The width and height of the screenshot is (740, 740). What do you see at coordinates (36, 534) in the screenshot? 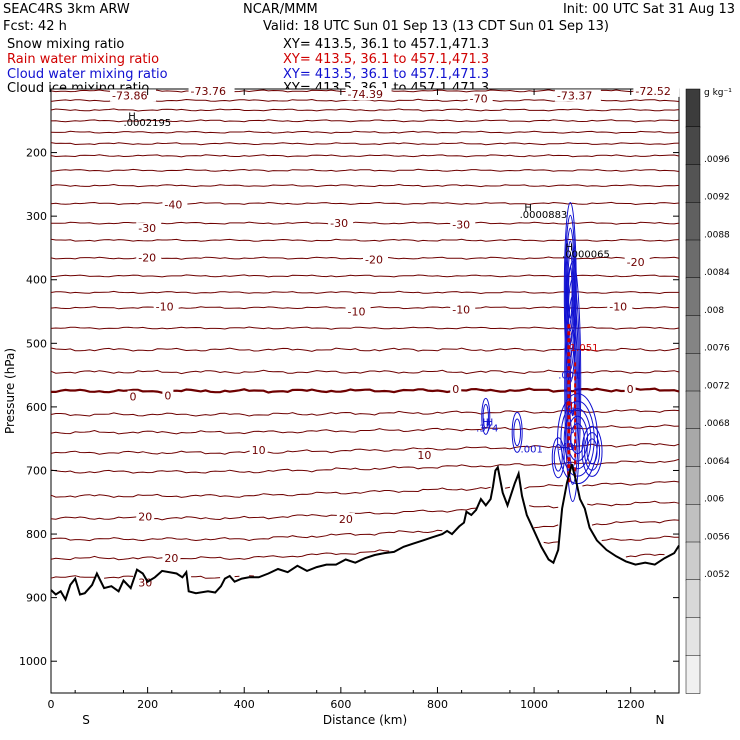
I see `y-tick-label: 800` at bounding box center [36, 534].